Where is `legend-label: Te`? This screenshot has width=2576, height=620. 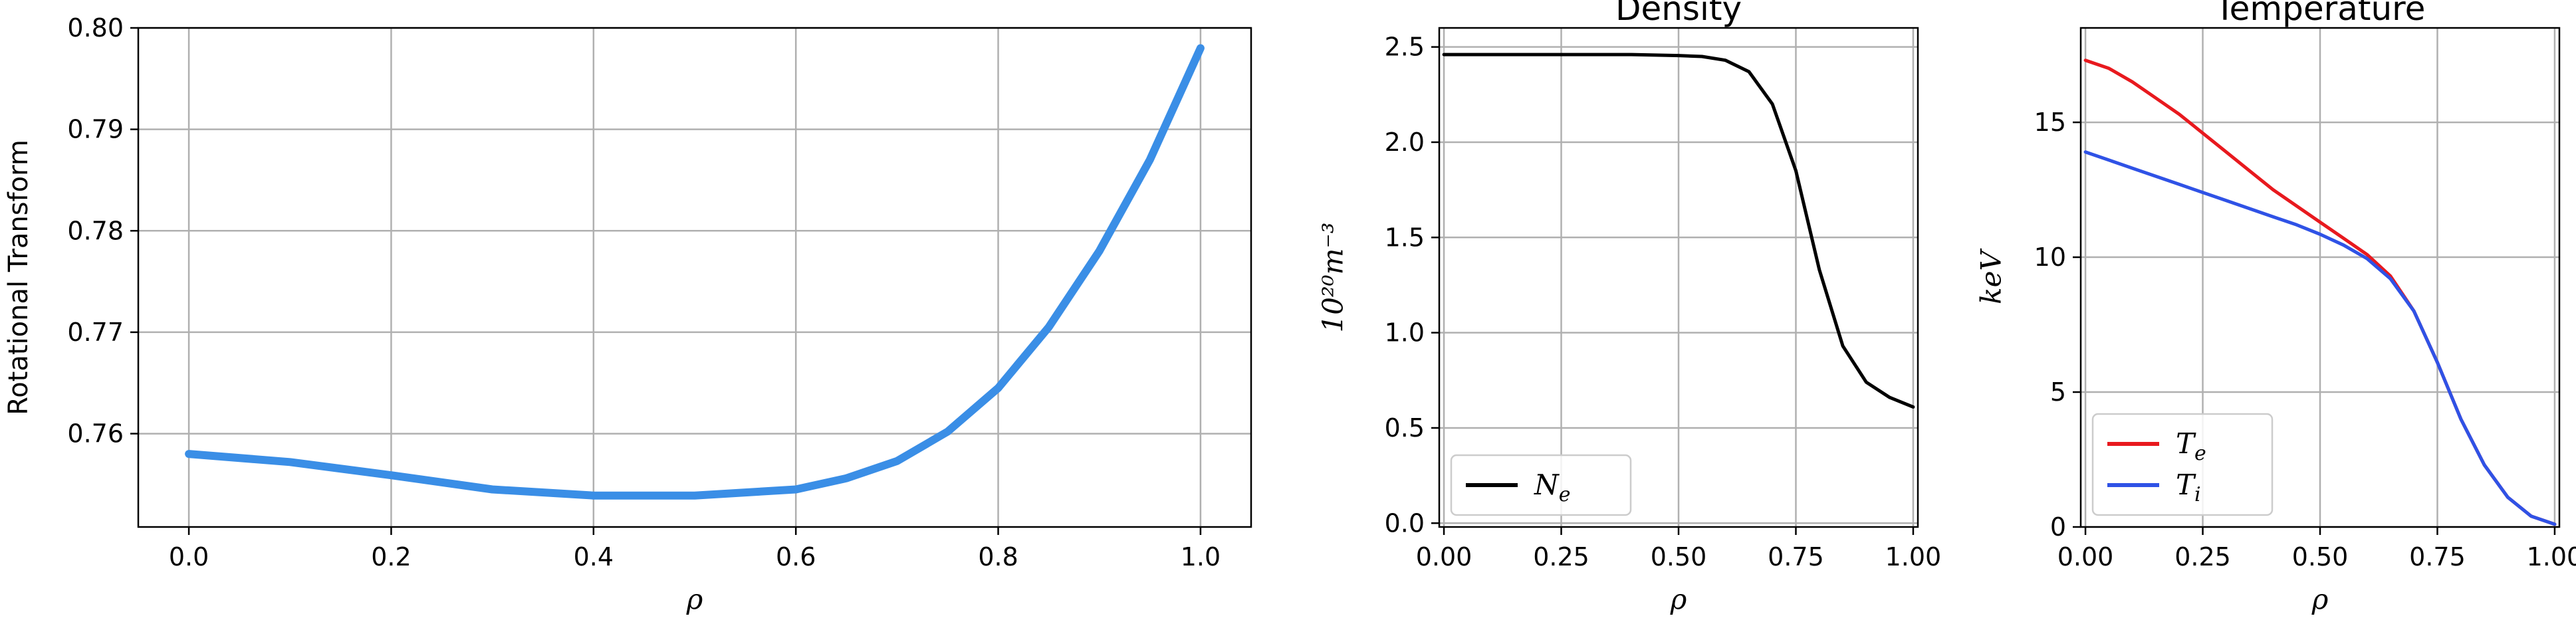
legend-label: Te is located at coordinates (2191, 446).